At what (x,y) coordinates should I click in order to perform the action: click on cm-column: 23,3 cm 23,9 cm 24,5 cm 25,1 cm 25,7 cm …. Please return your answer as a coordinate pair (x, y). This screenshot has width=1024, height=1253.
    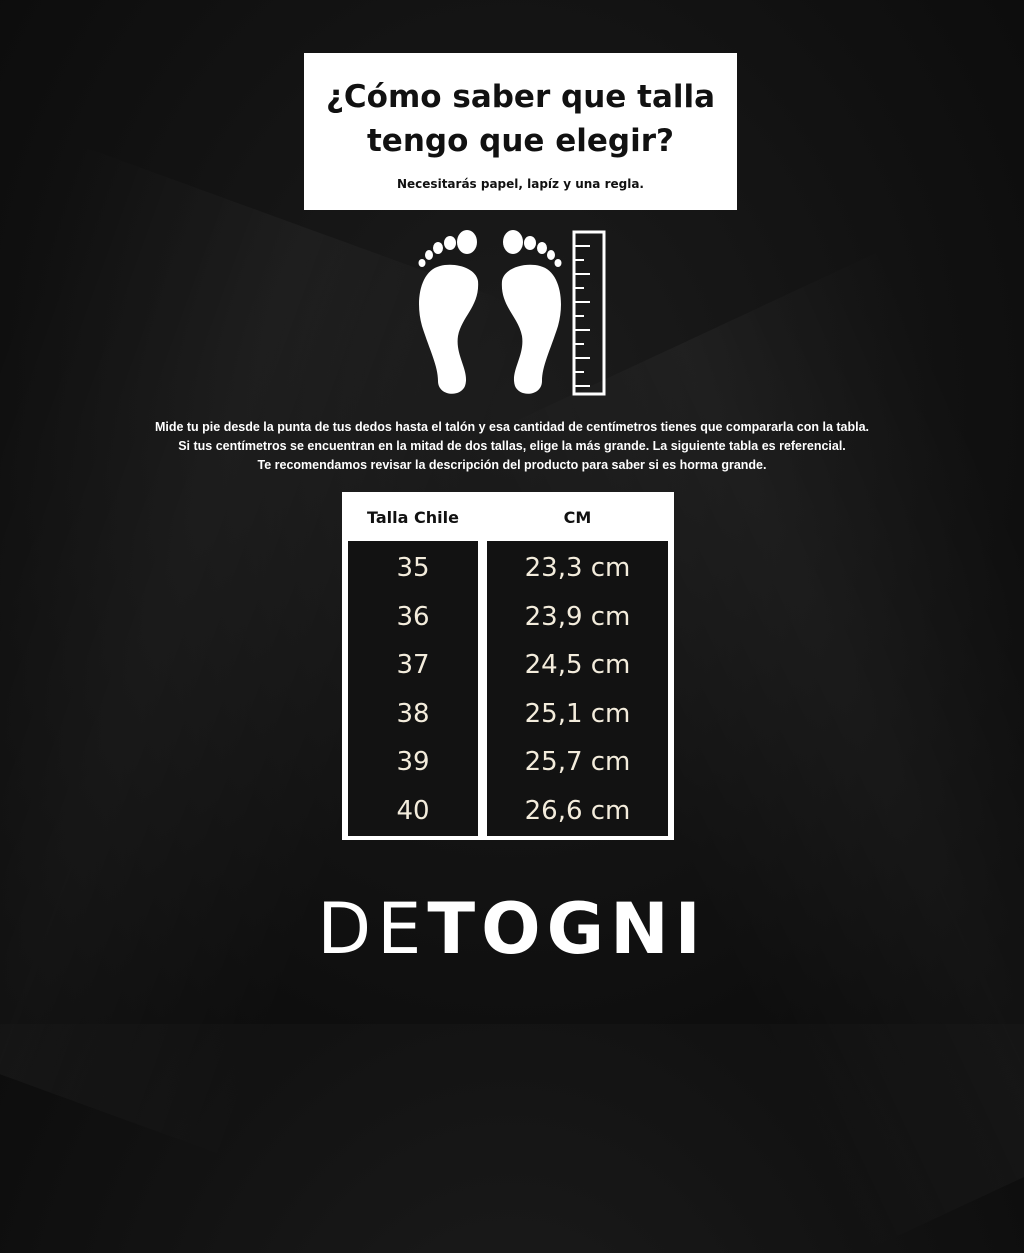
    Looking at the image, I should click on (577, 688).